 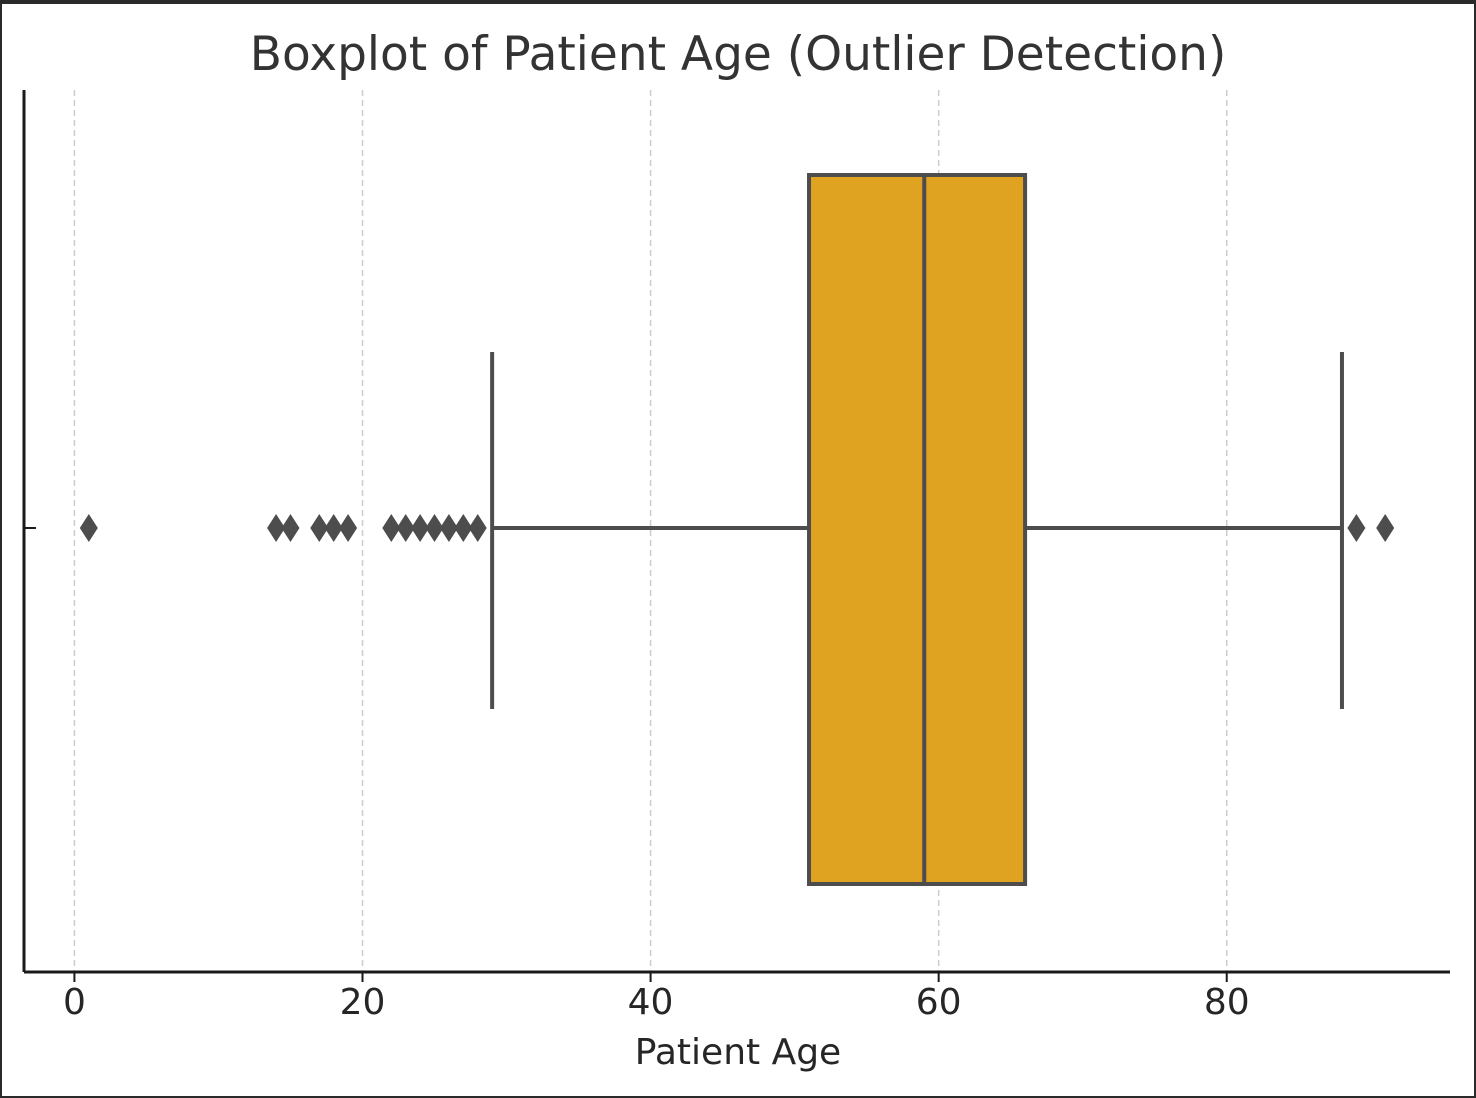 I want to click on x-tick-label: 80, so click(x=1227, y=1002).